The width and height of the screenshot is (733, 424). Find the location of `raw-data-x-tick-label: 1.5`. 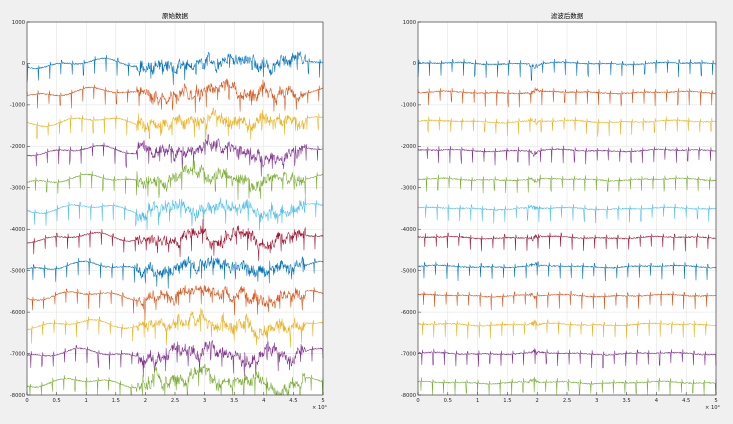

raw-data-x-tick-label: 1.5 is located at coordinates (116, 401).